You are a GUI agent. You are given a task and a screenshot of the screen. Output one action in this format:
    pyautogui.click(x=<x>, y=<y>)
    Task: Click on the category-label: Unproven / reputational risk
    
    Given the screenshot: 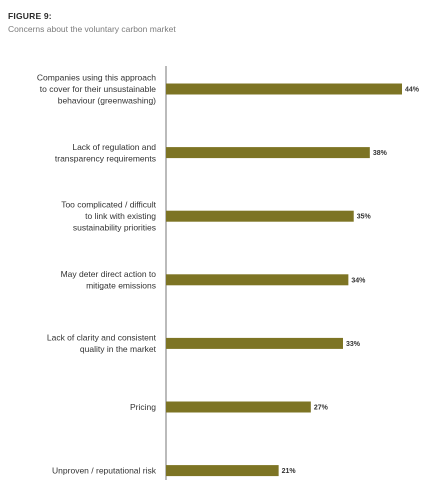 What is the action you would take?
    pyautogui.click(x=104, y=471)
    